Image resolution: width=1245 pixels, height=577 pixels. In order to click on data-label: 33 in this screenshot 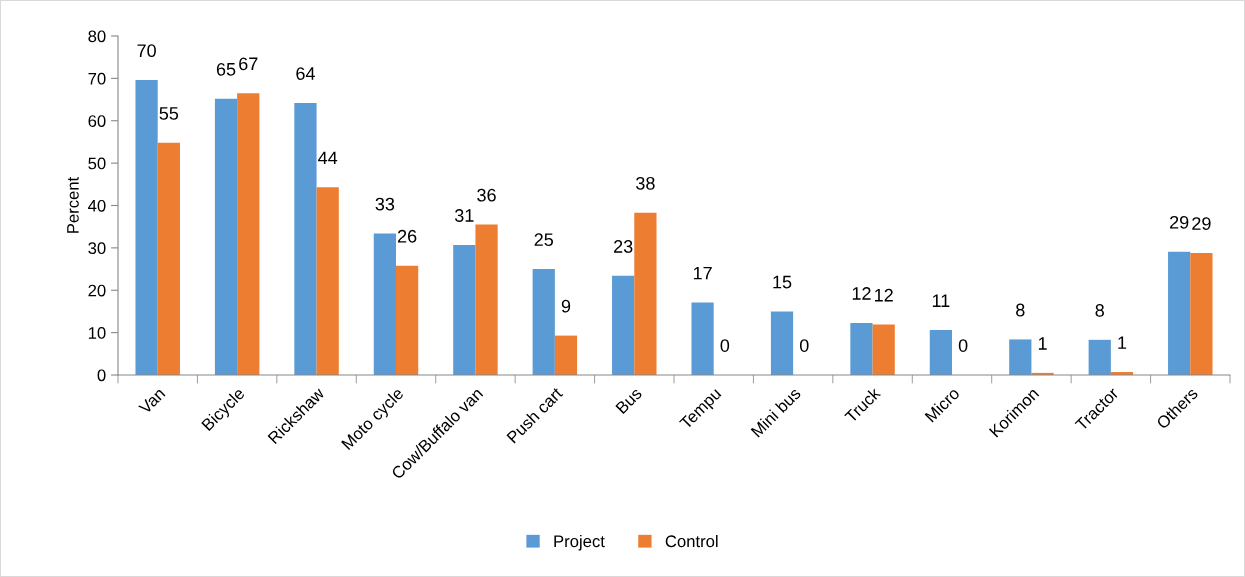, I will do `click(385, 204)`.